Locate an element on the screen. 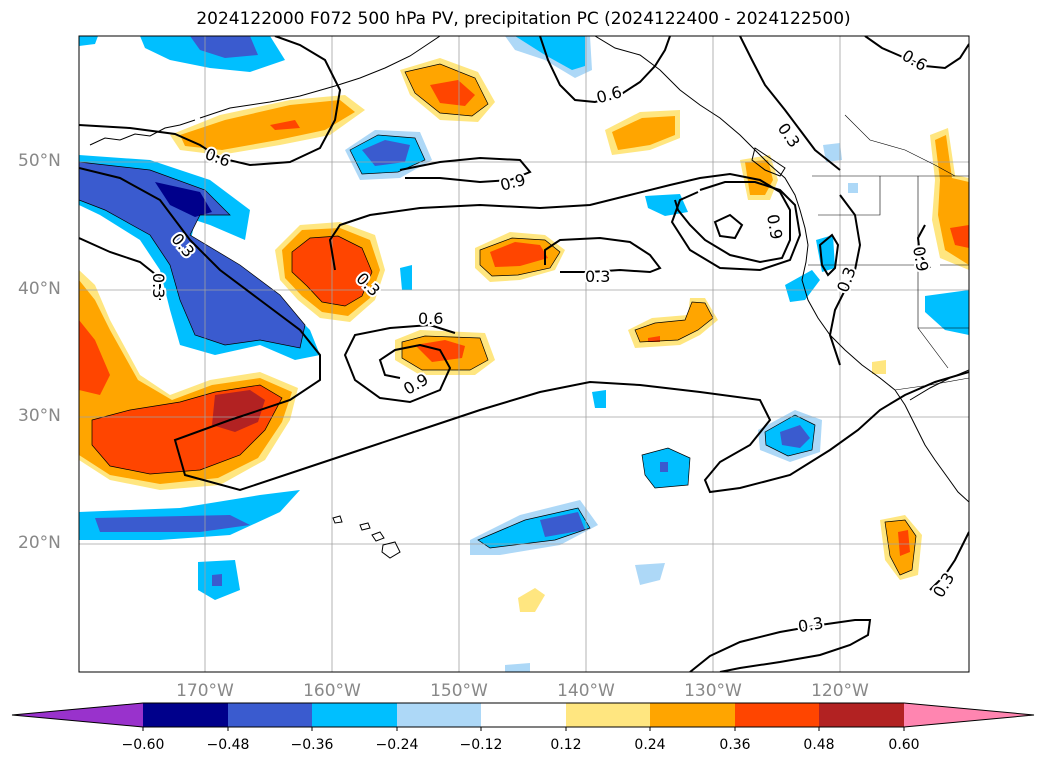  colorbar-tick-label: −0.48 is located at coordinates (228, 745).